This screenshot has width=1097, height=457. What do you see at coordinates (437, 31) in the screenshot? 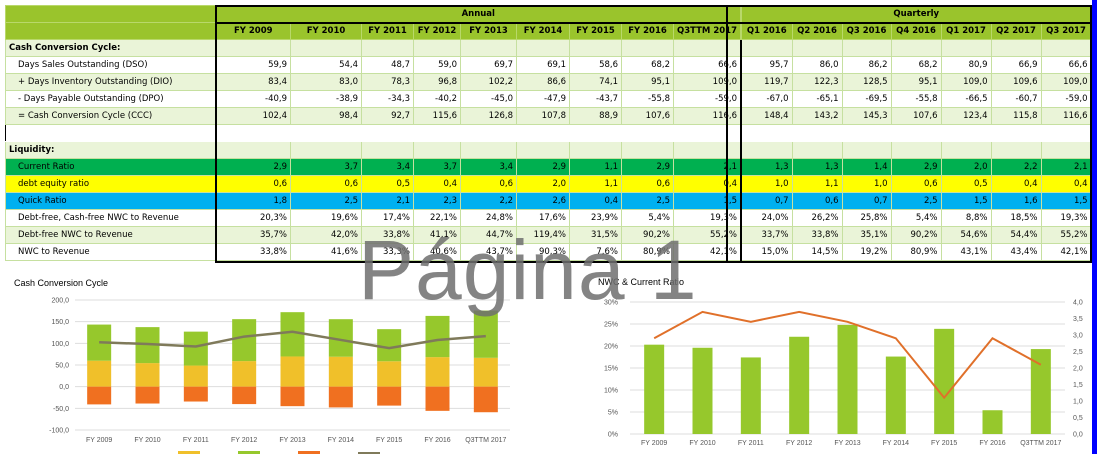
I see `column-header: FY 2012` at bounding box center [437, 31].